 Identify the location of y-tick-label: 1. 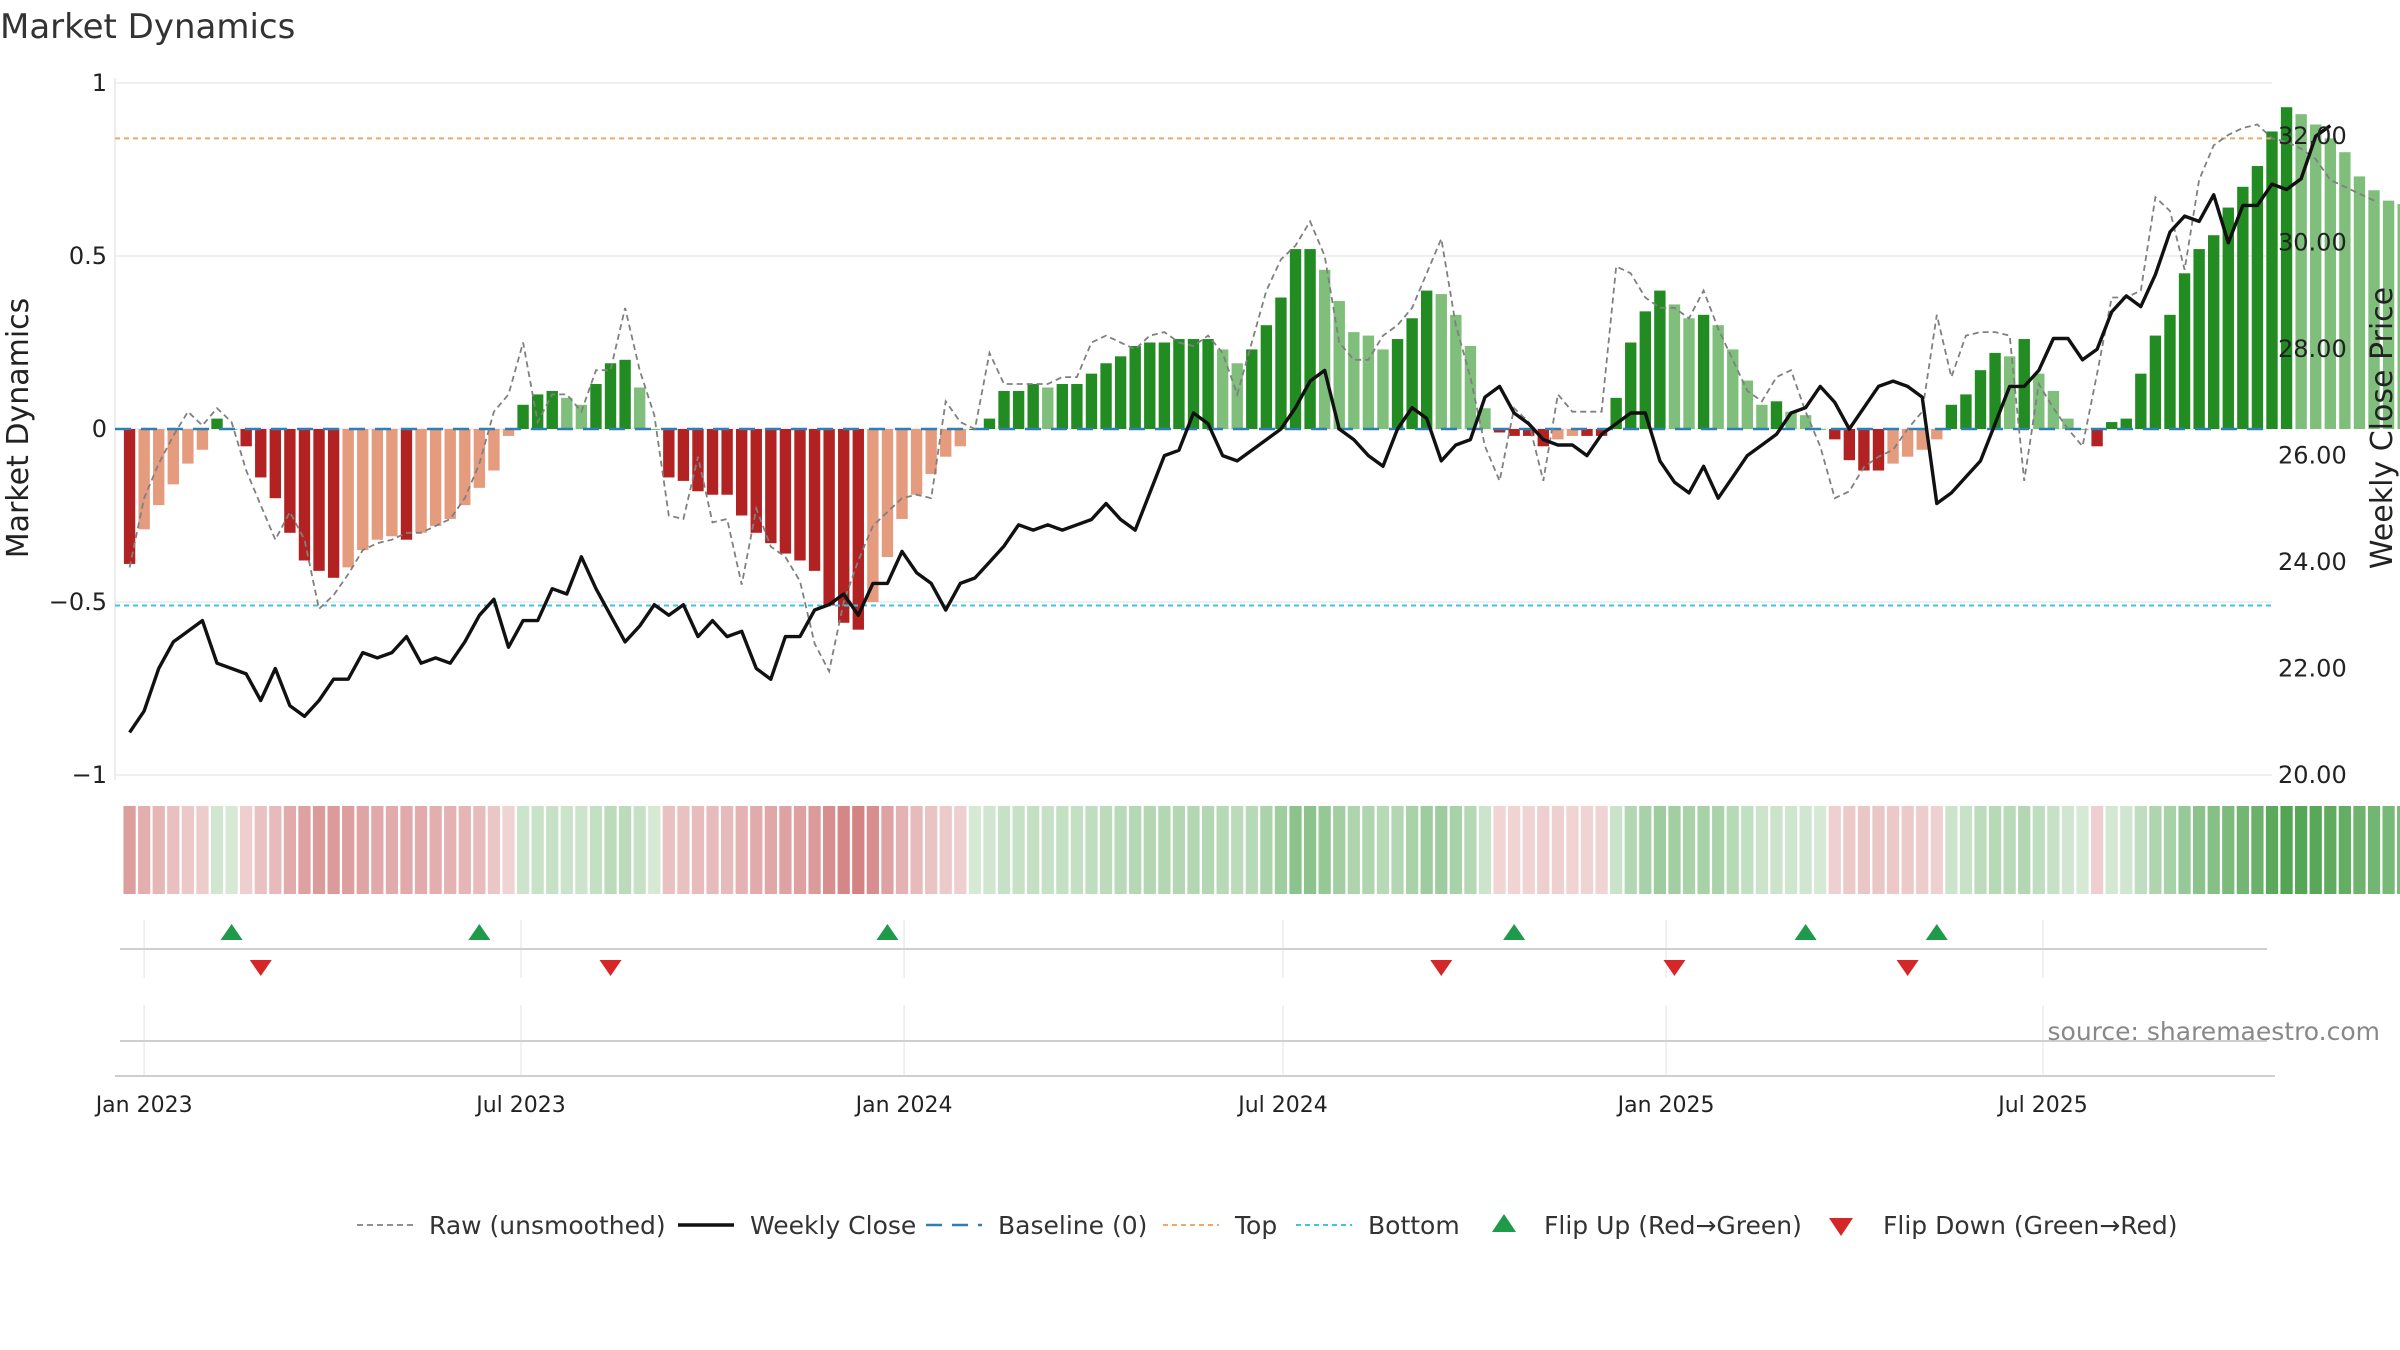
(99, 83).